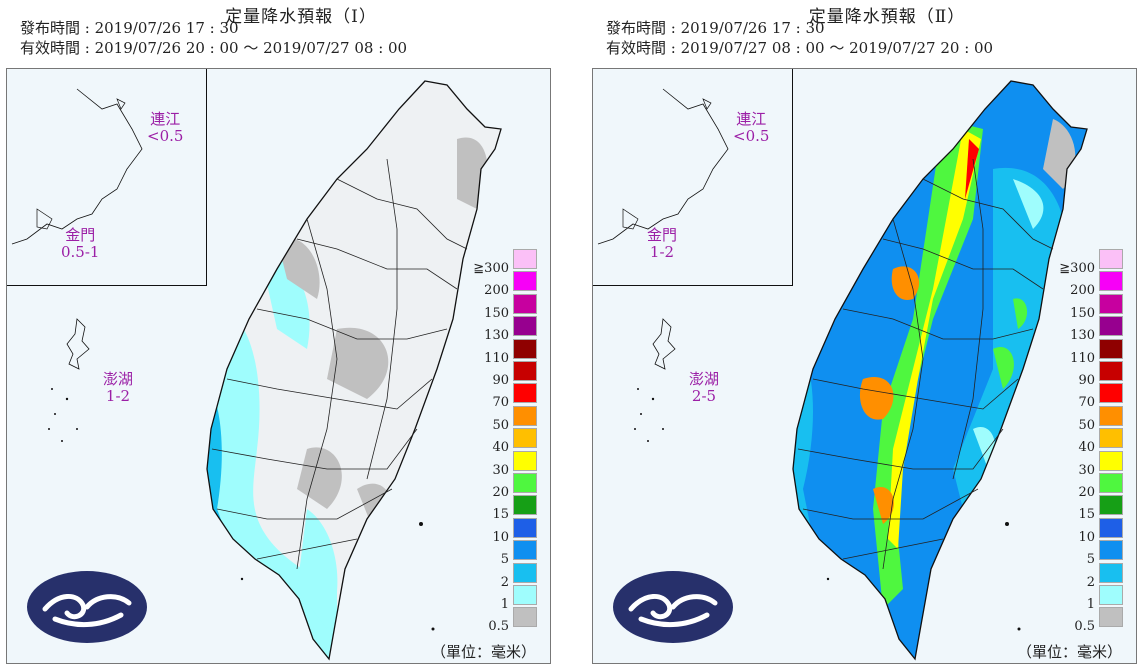 The image size is (1148, 672). Describe the element at coordinates (301, 17) in the screenshot. I see `panel-title: 定量降水預報（Ⅰ）` at that location.